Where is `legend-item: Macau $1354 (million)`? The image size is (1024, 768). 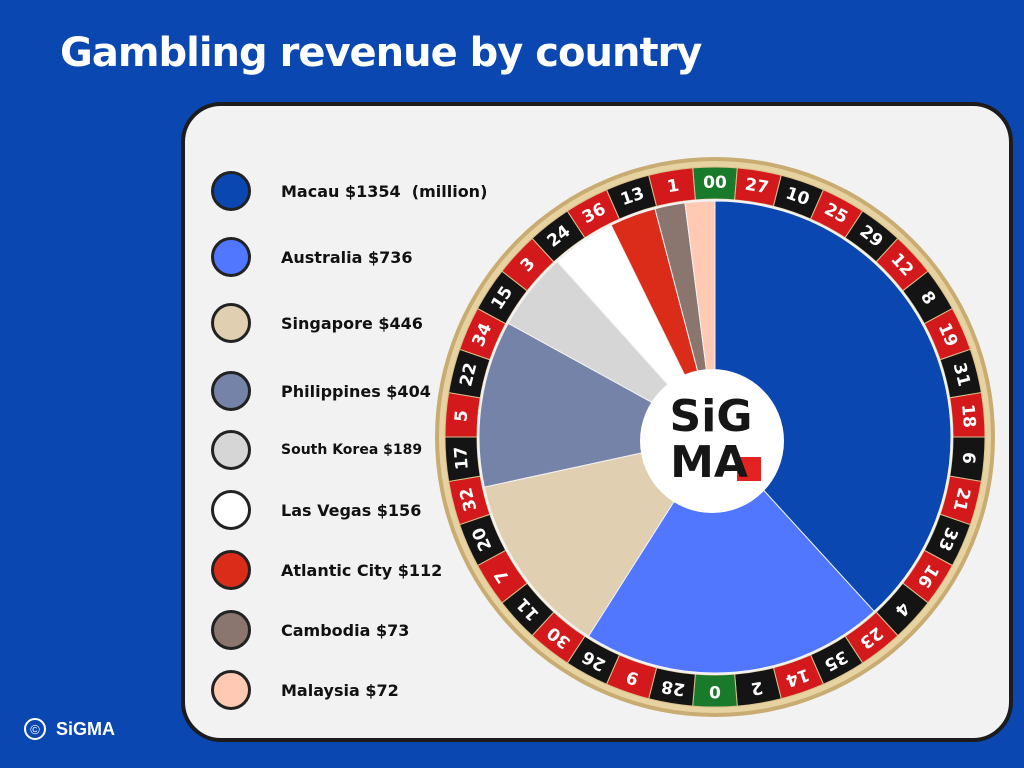 legend-item: Macau $1354 (million) is located at coordinates (349, 191).